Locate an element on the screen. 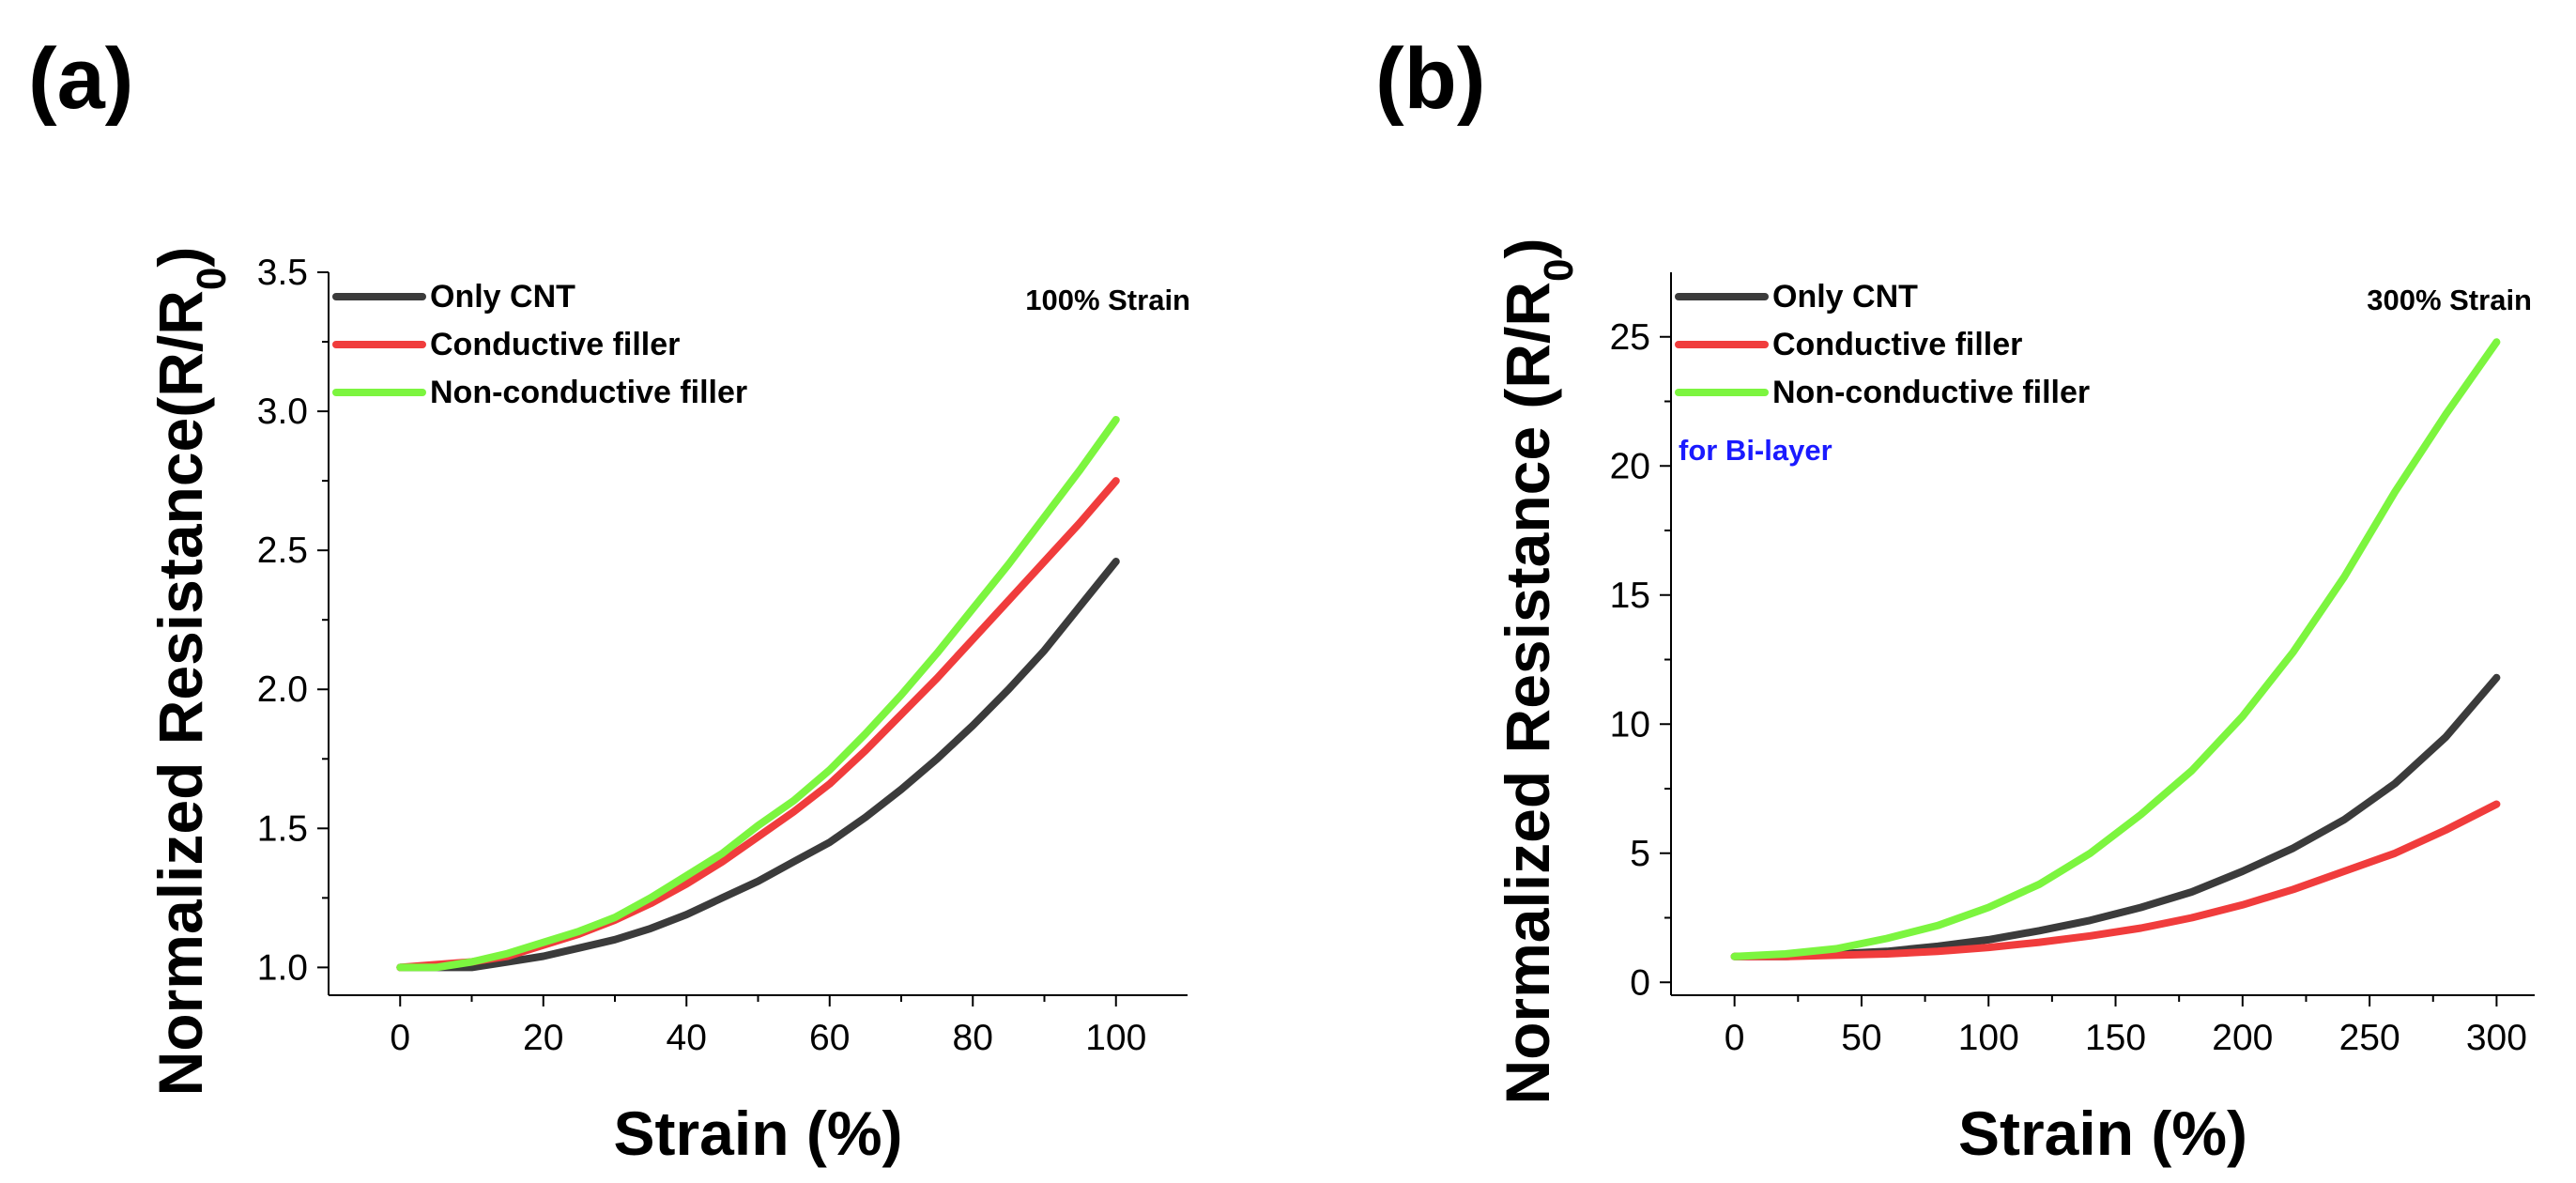 The image size is (2576, 1183). y-tick-label-a: 2.5 is located at coordinates (283, 550).